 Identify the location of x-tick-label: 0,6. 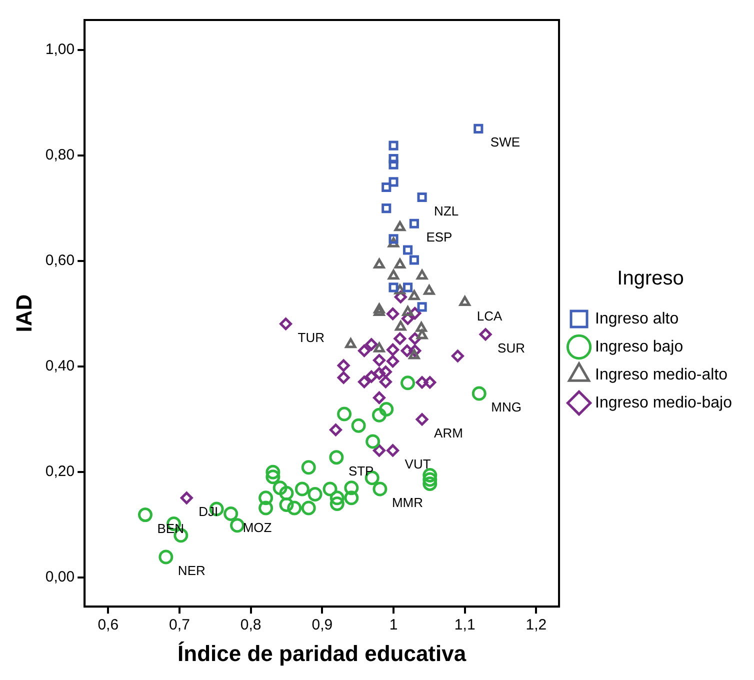
(108, 625).